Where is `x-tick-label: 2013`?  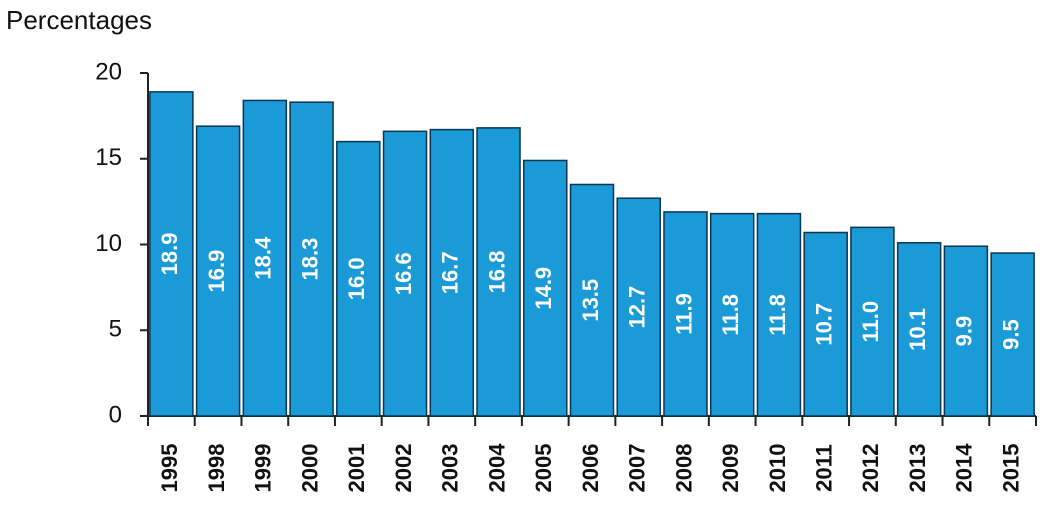
x-tick-label: 2013 is located at coordinates (917, 468).